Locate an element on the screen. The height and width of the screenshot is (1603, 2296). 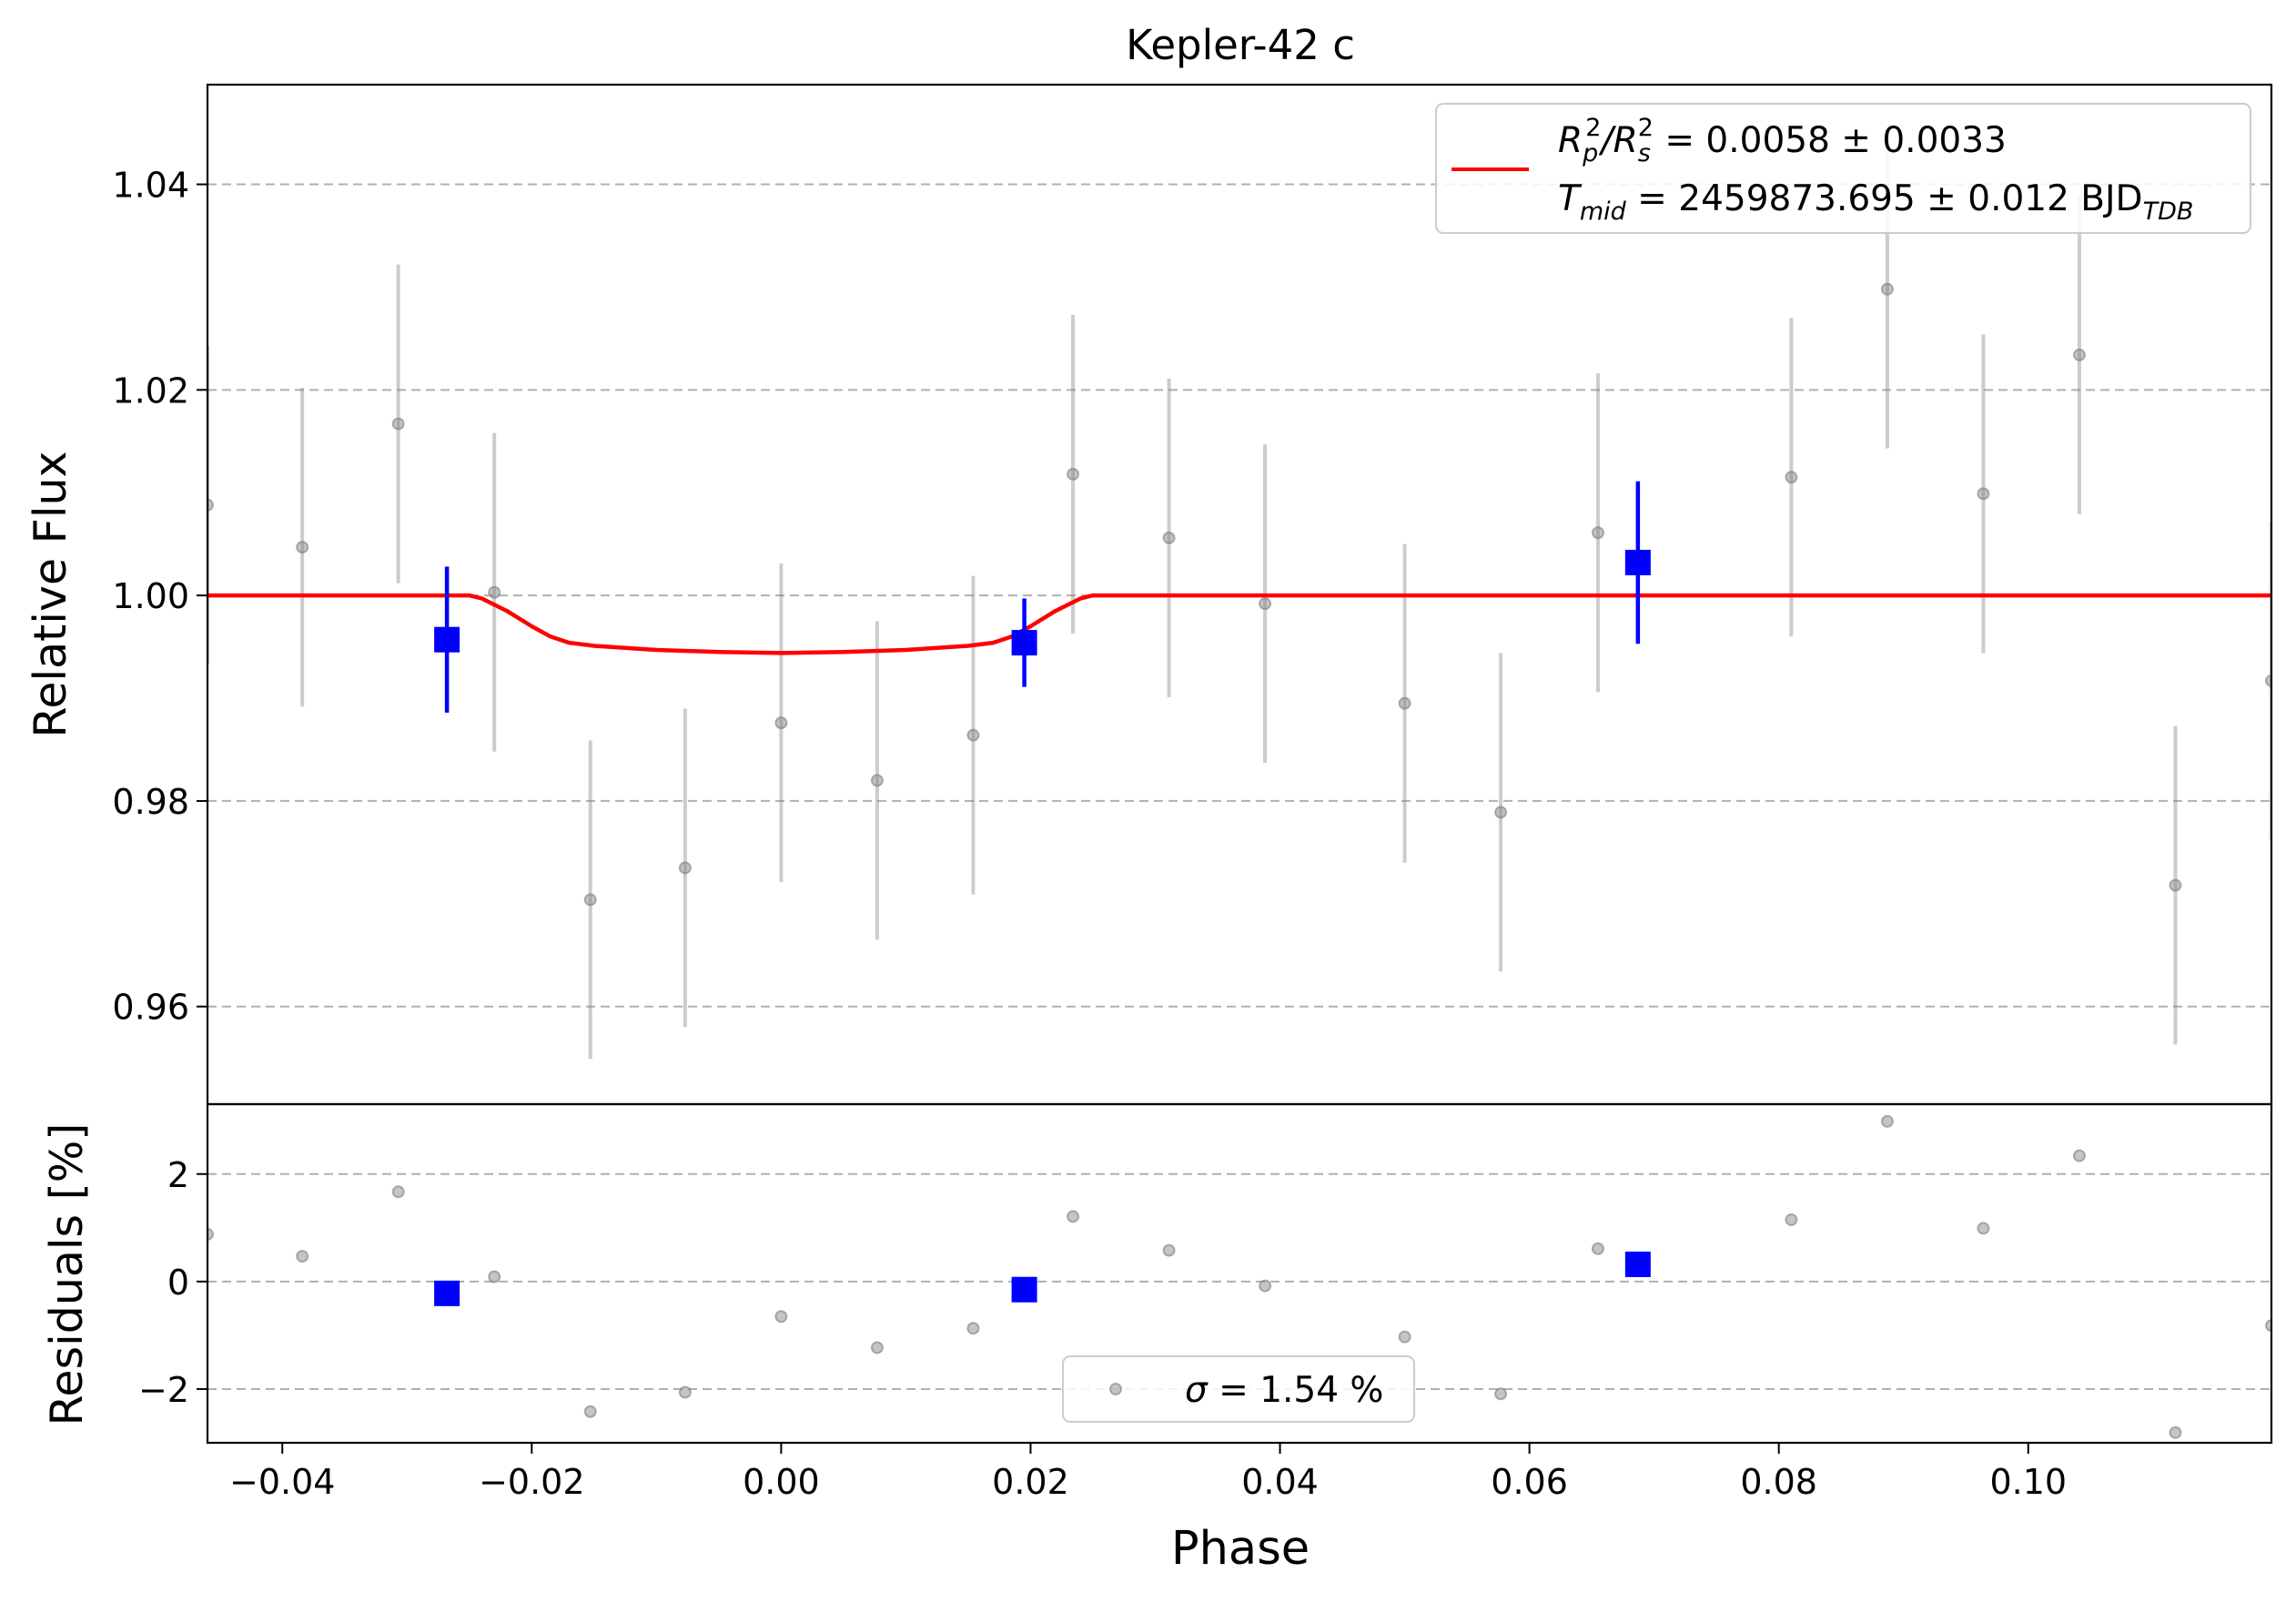
legend-sigma-entry: σ = 1.54 % is located at coordinates (1284, 1390).